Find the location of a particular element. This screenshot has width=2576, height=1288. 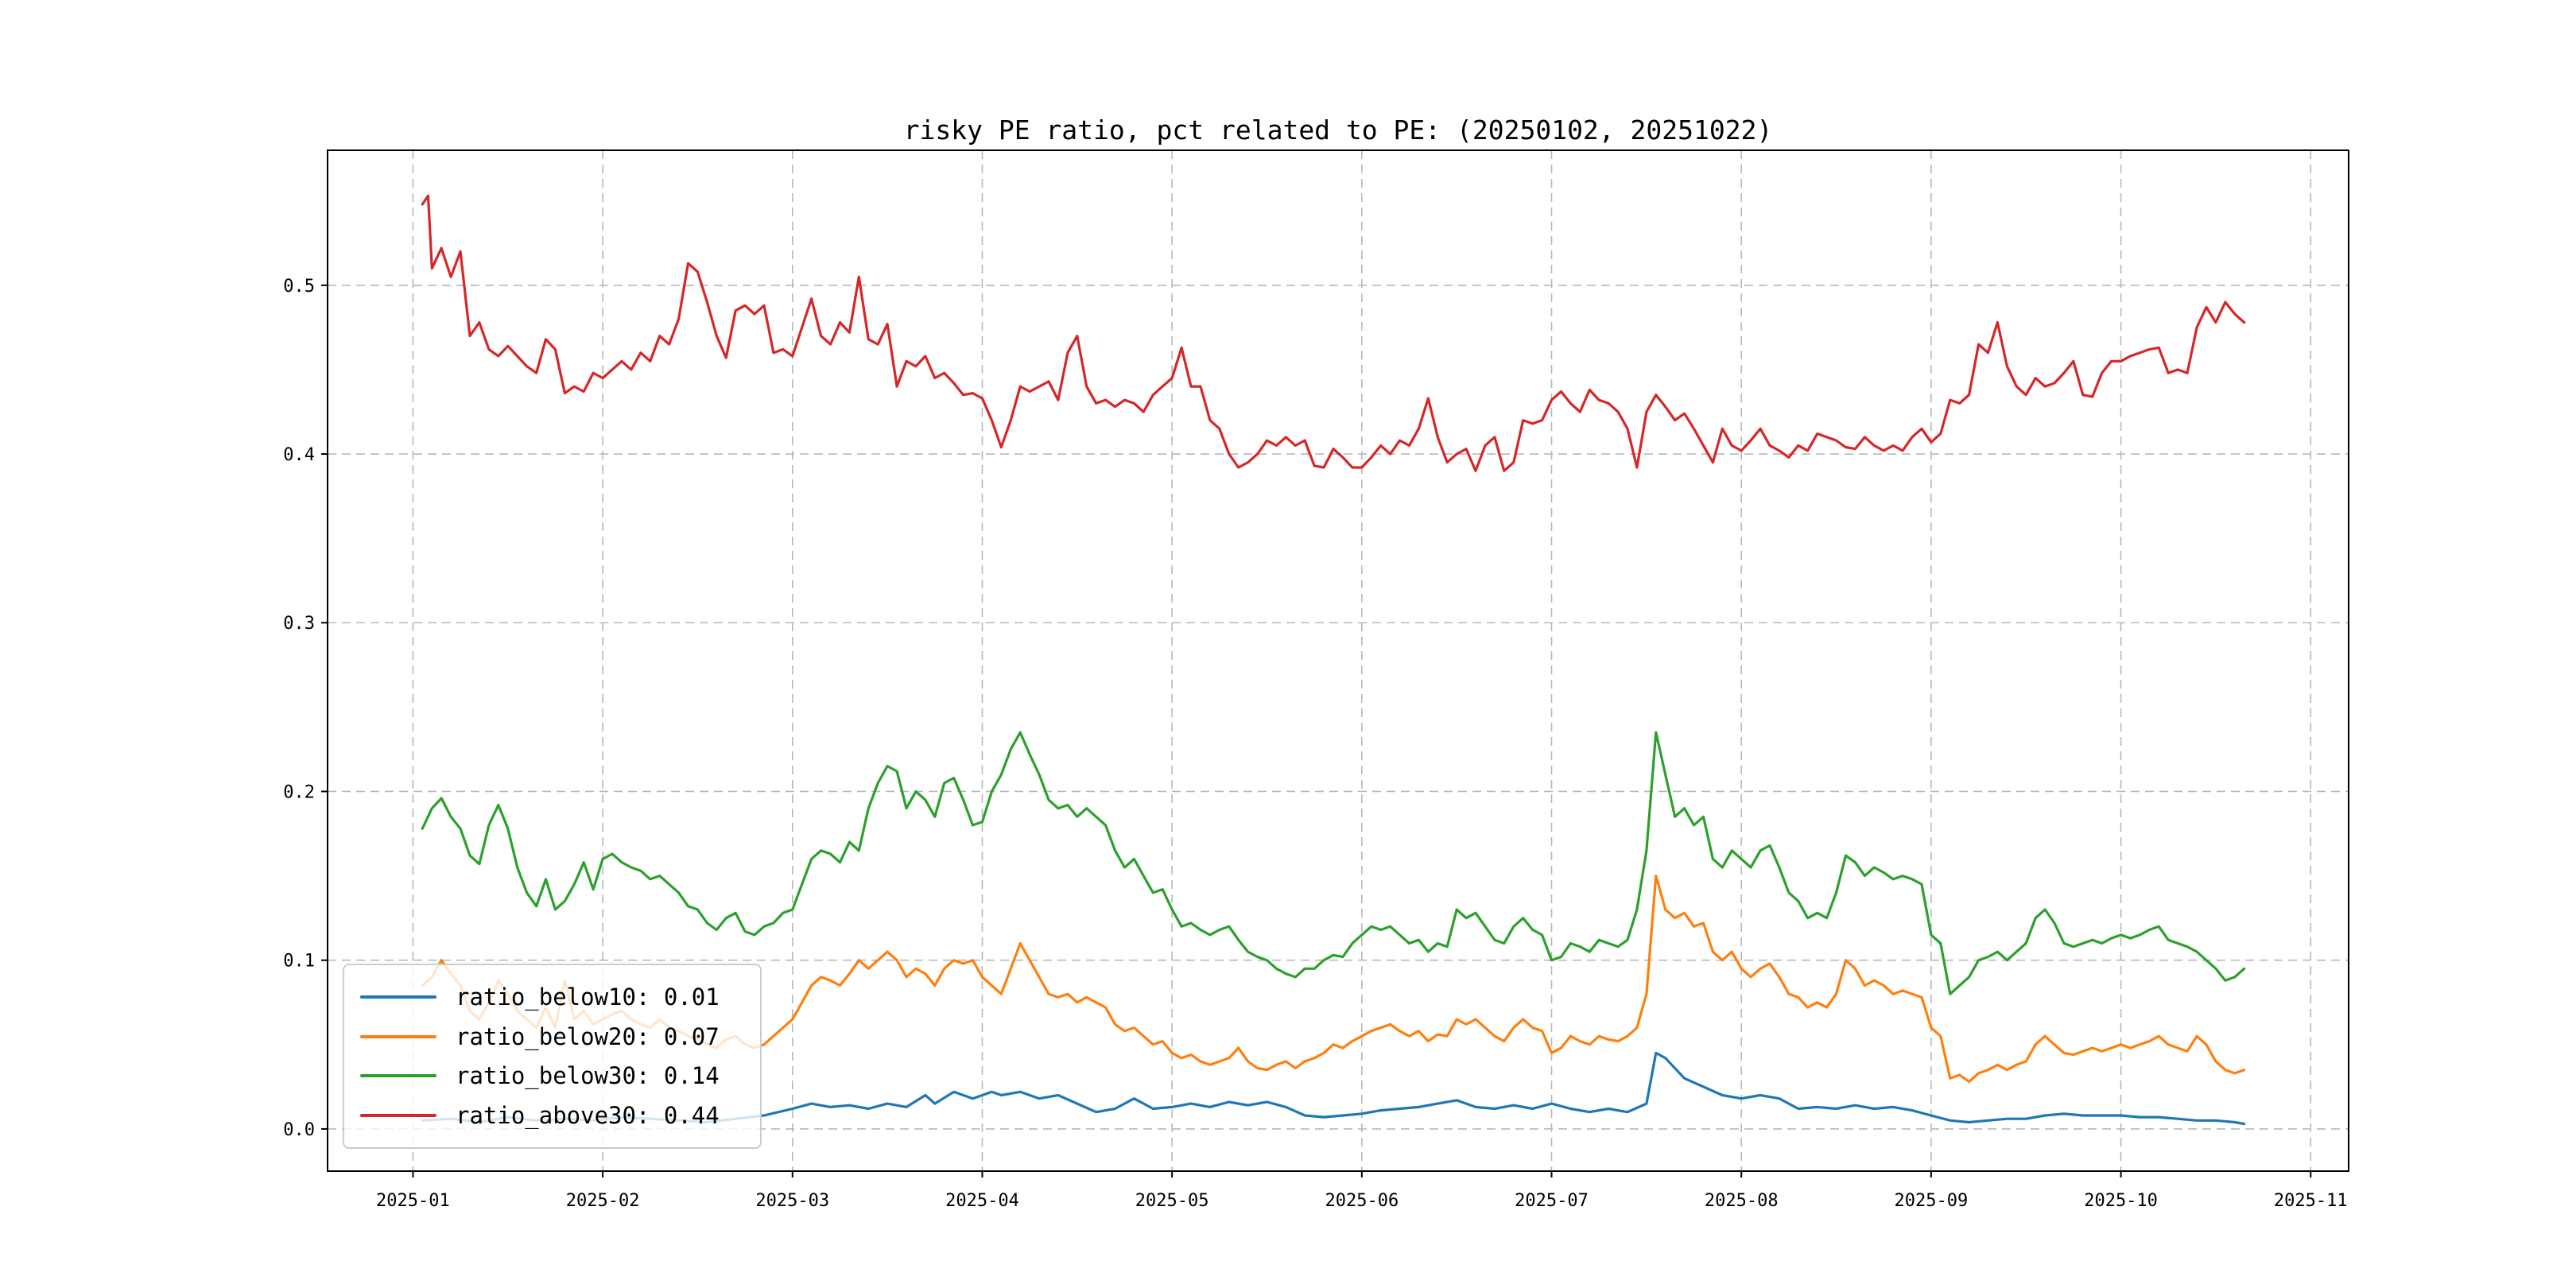

legend-entry: ratio_above30: 0.44 is located at coordinates (560, 1116).